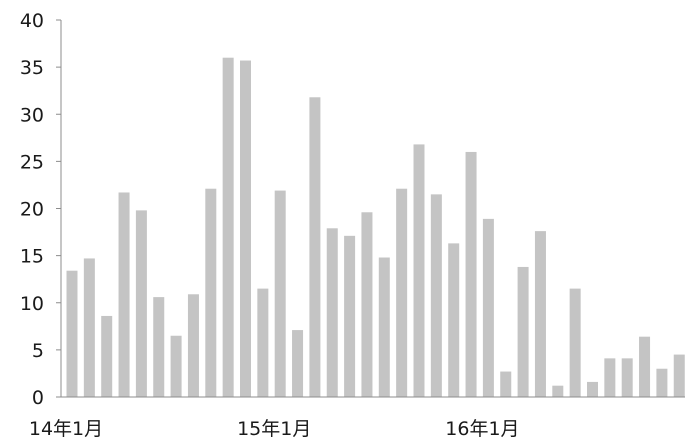  Describe the element at coordinates (32, 162) in the screenshot. I see `y-tick-label: 25` at that location.